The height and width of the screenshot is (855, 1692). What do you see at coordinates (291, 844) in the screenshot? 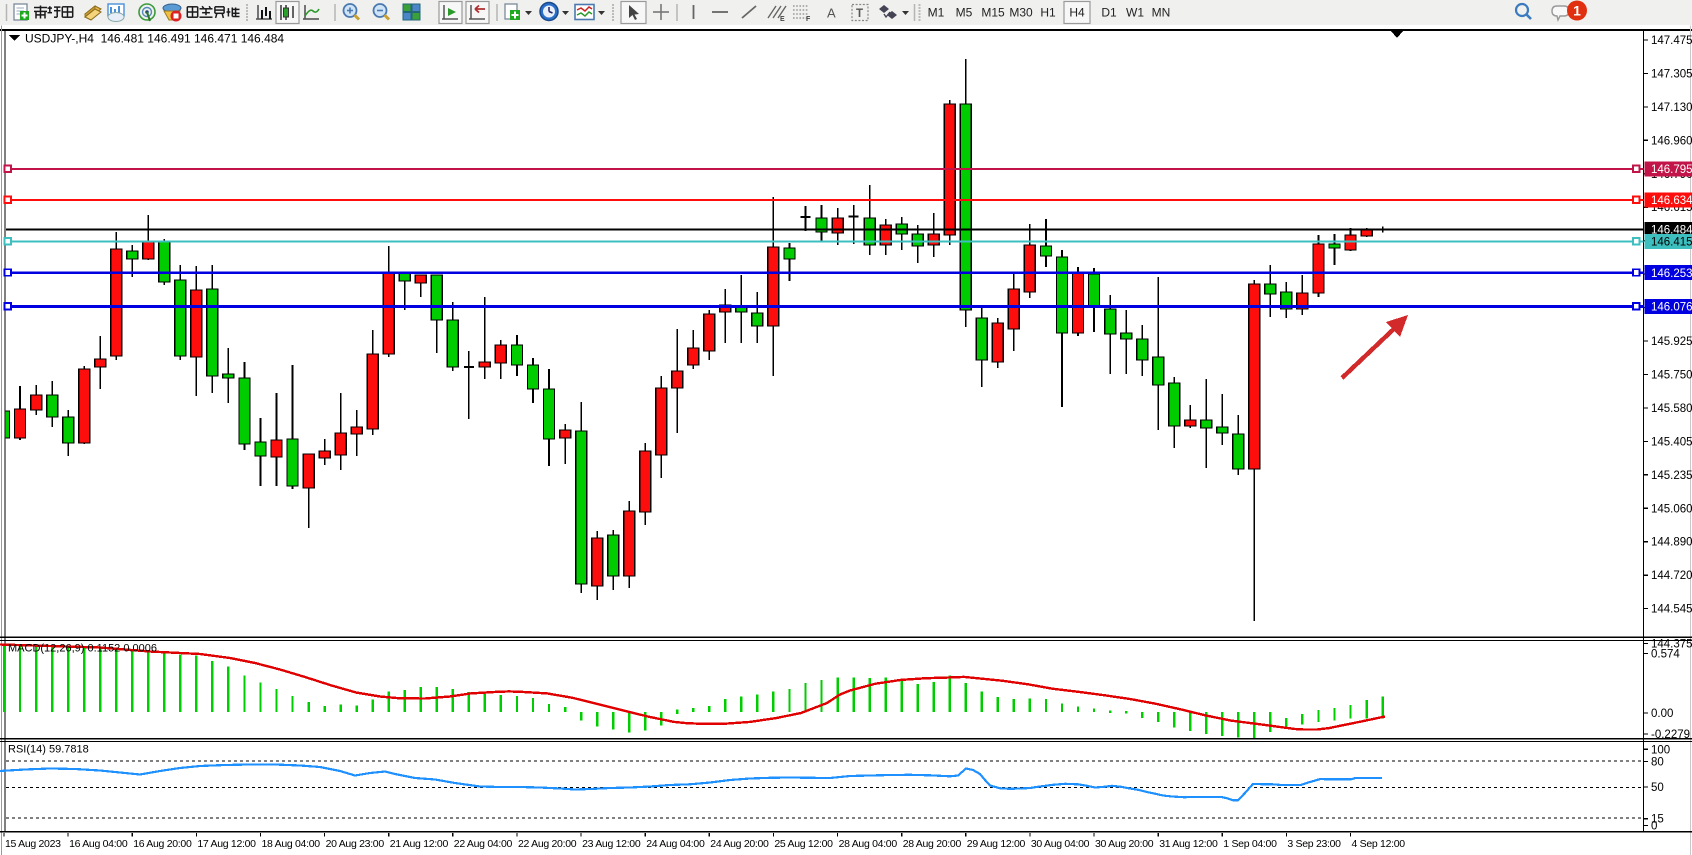
I see `svg-text: 18 Aug 04:00` at bounding box center [291, 844].